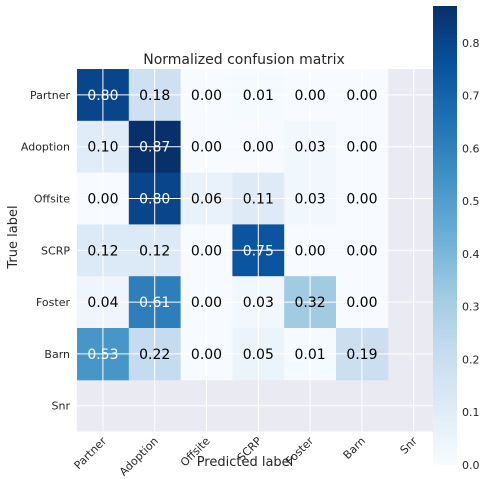 Image resolution: width=487 pixels, height=479 pixels. Describe the element at coordinates (471, 43) in the screenshot. I see `colorbar-tick-label: 0.8` at that location.